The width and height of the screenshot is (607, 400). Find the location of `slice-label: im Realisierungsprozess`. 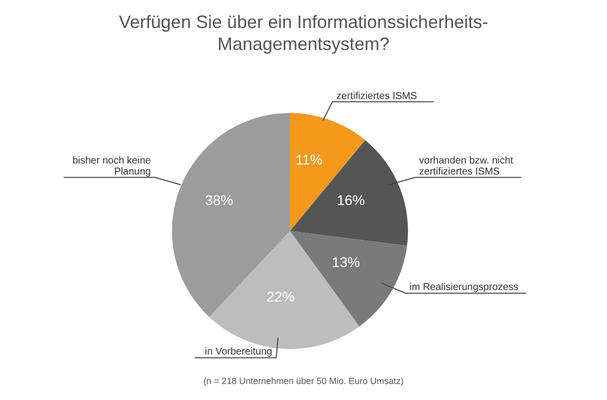

slice-label: im Realisierungsprozess is located at coordinates (464, 288).